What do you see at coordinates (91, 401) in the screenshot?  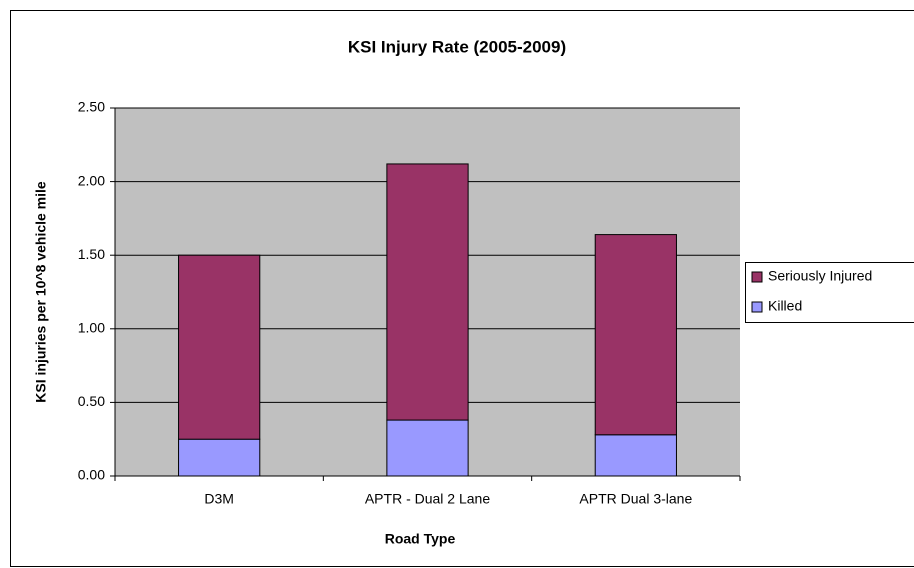 I see `y-tick-label: 0.50` at bounding box center [91, 401].